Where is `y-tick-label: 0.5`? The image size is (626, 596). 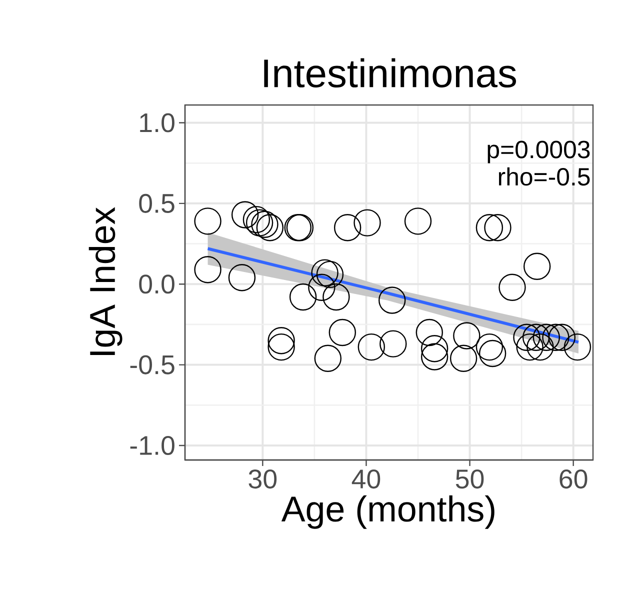
y-tick-label: 0.5 is located at coordinates (156, 203).